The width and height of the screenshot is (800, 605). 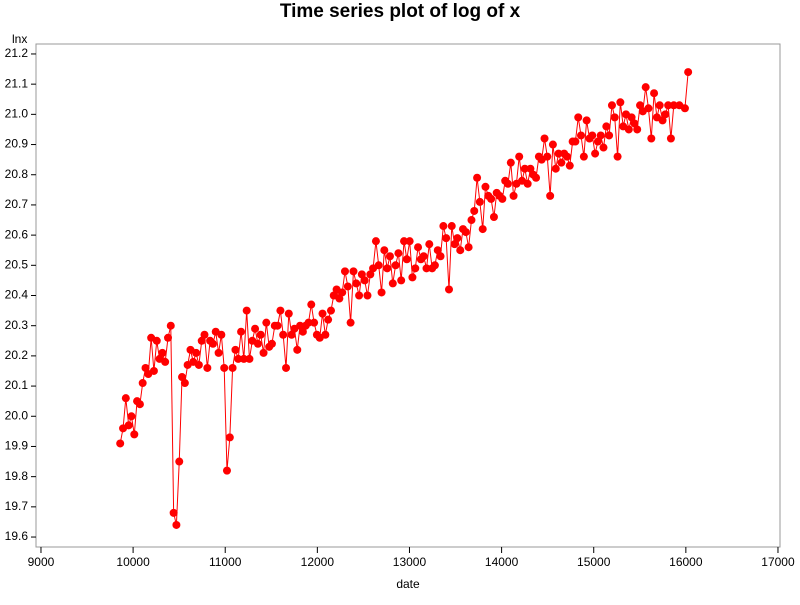 I want to click on y-tick-label: 20.6, so click(x=17, y=234).